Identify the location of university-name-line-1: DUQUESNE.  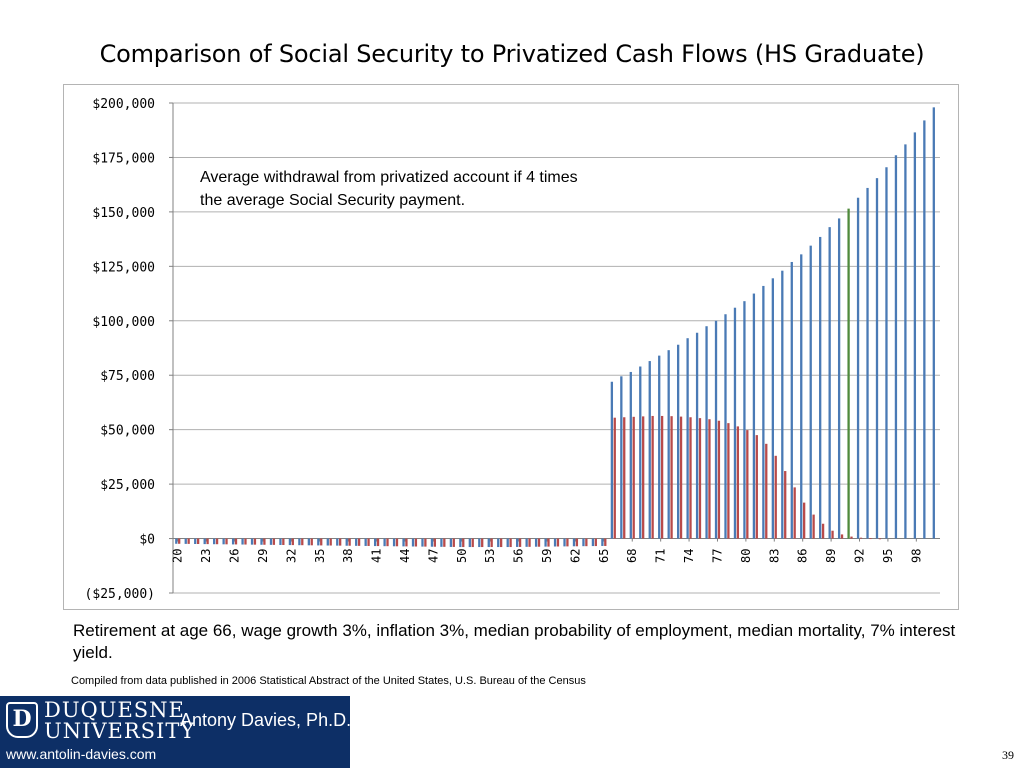
(114, 710).